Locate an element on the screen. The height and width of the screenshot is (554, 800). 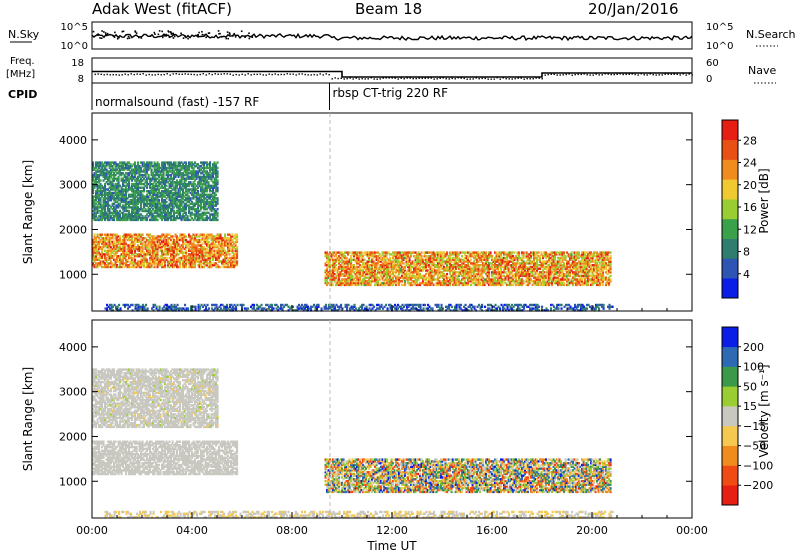
cpid-segment-label: normalsound (fast) -157 RF is located at coordinates (177, 102).